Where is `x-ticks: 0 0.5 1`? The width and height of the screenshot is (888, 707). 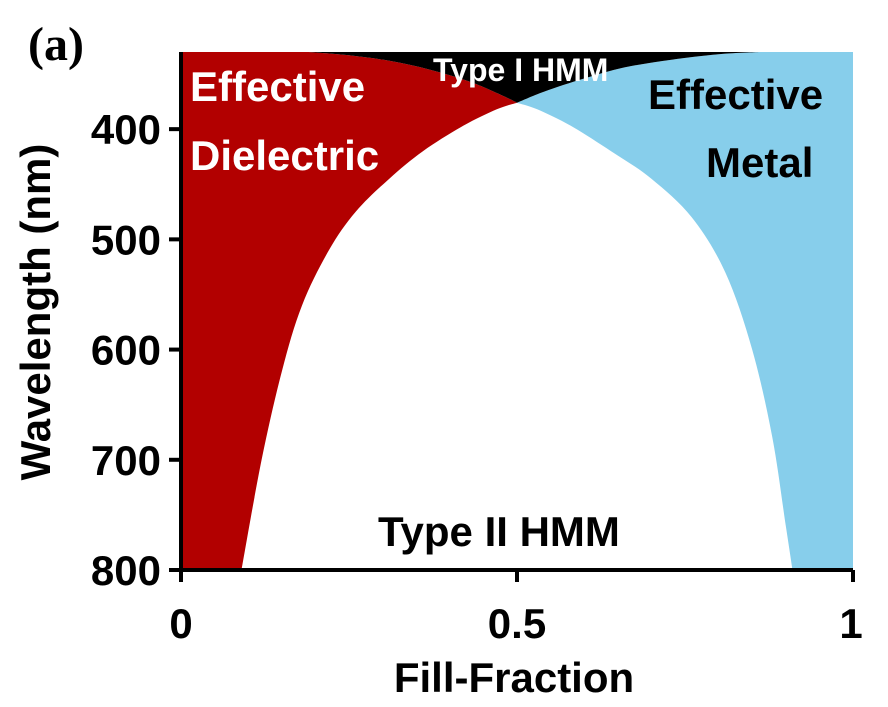 x-ticks: 0 0.5 1 is located at coordinates (516, 608).